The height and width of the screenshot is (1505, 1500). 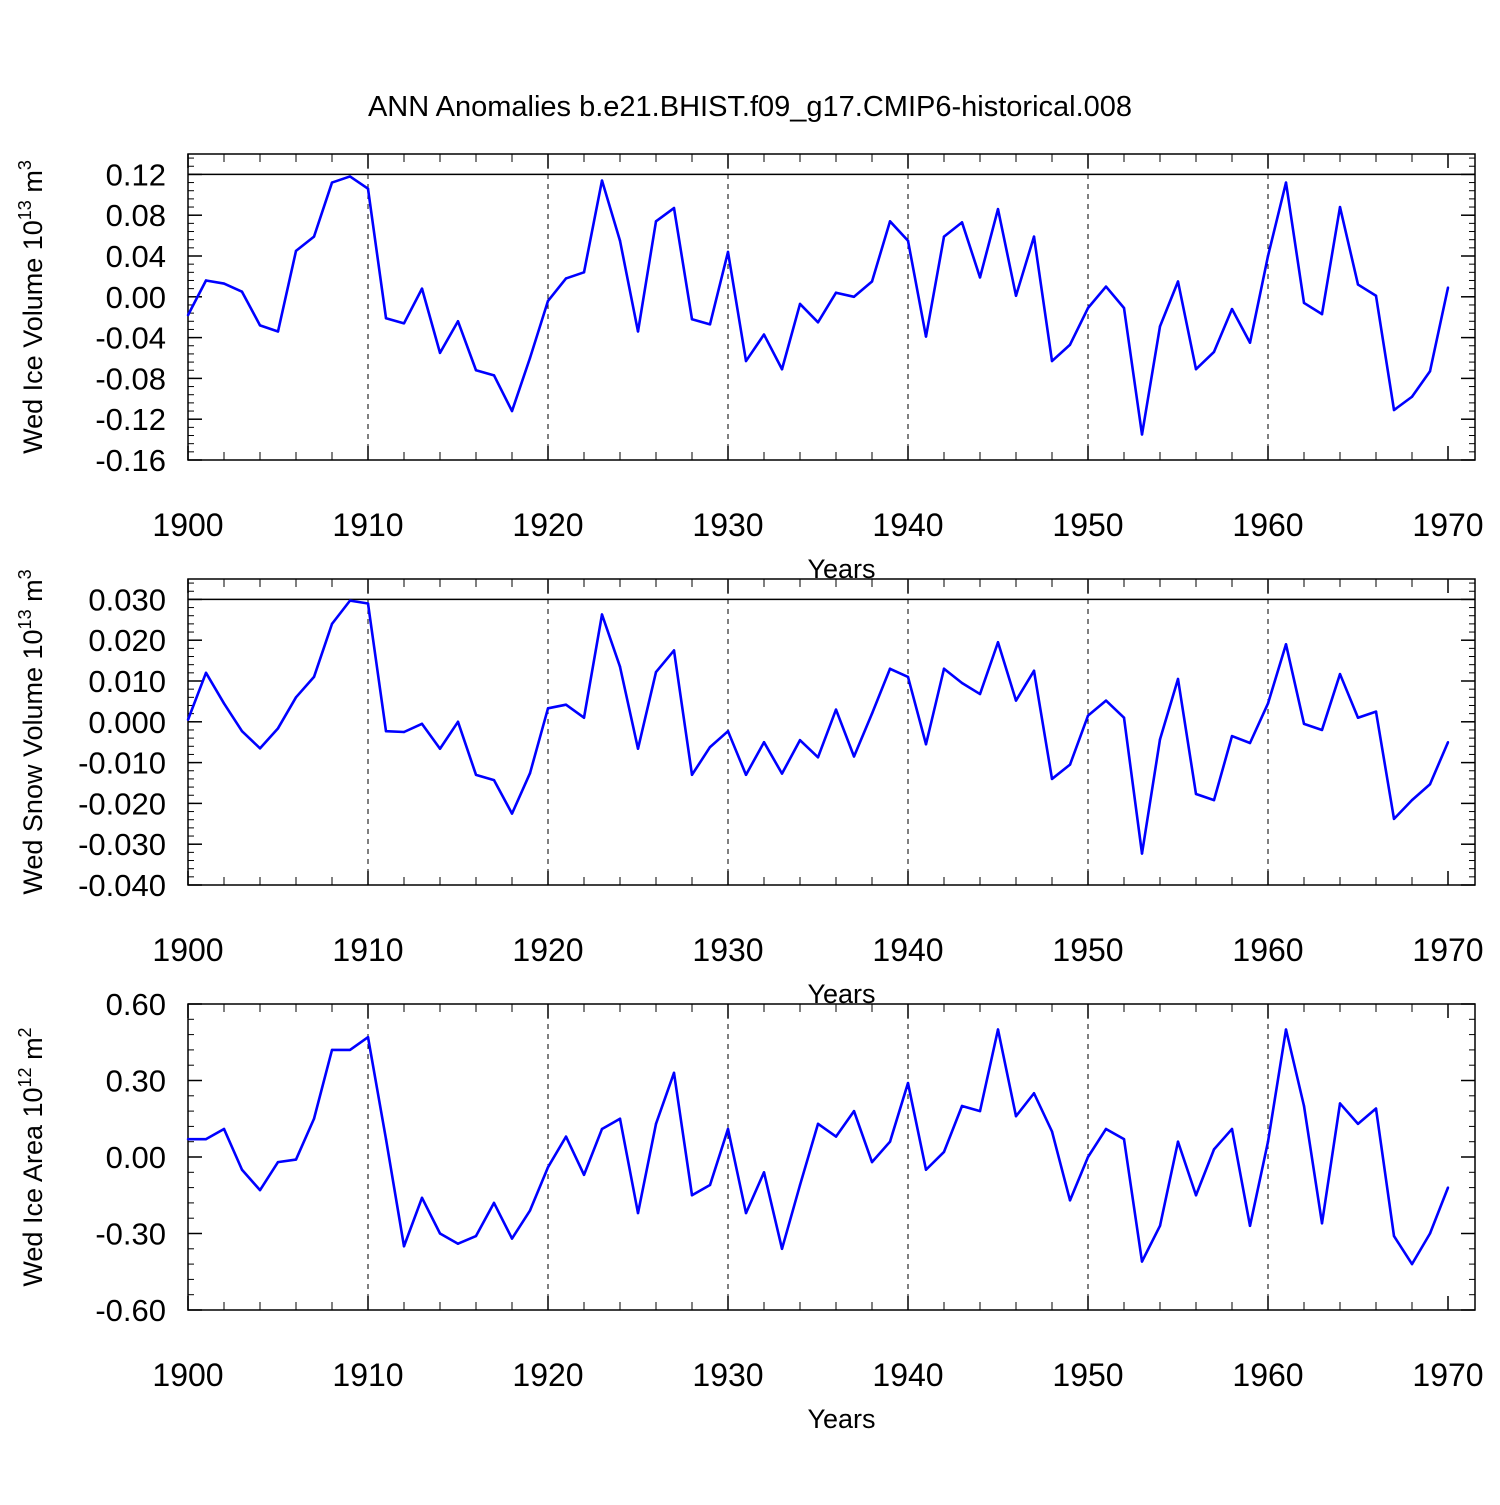 What do you see at coordinates (727, 950) in the screenshot?
I see `x-tick-label: 1930` at bounding box center [727, 950].